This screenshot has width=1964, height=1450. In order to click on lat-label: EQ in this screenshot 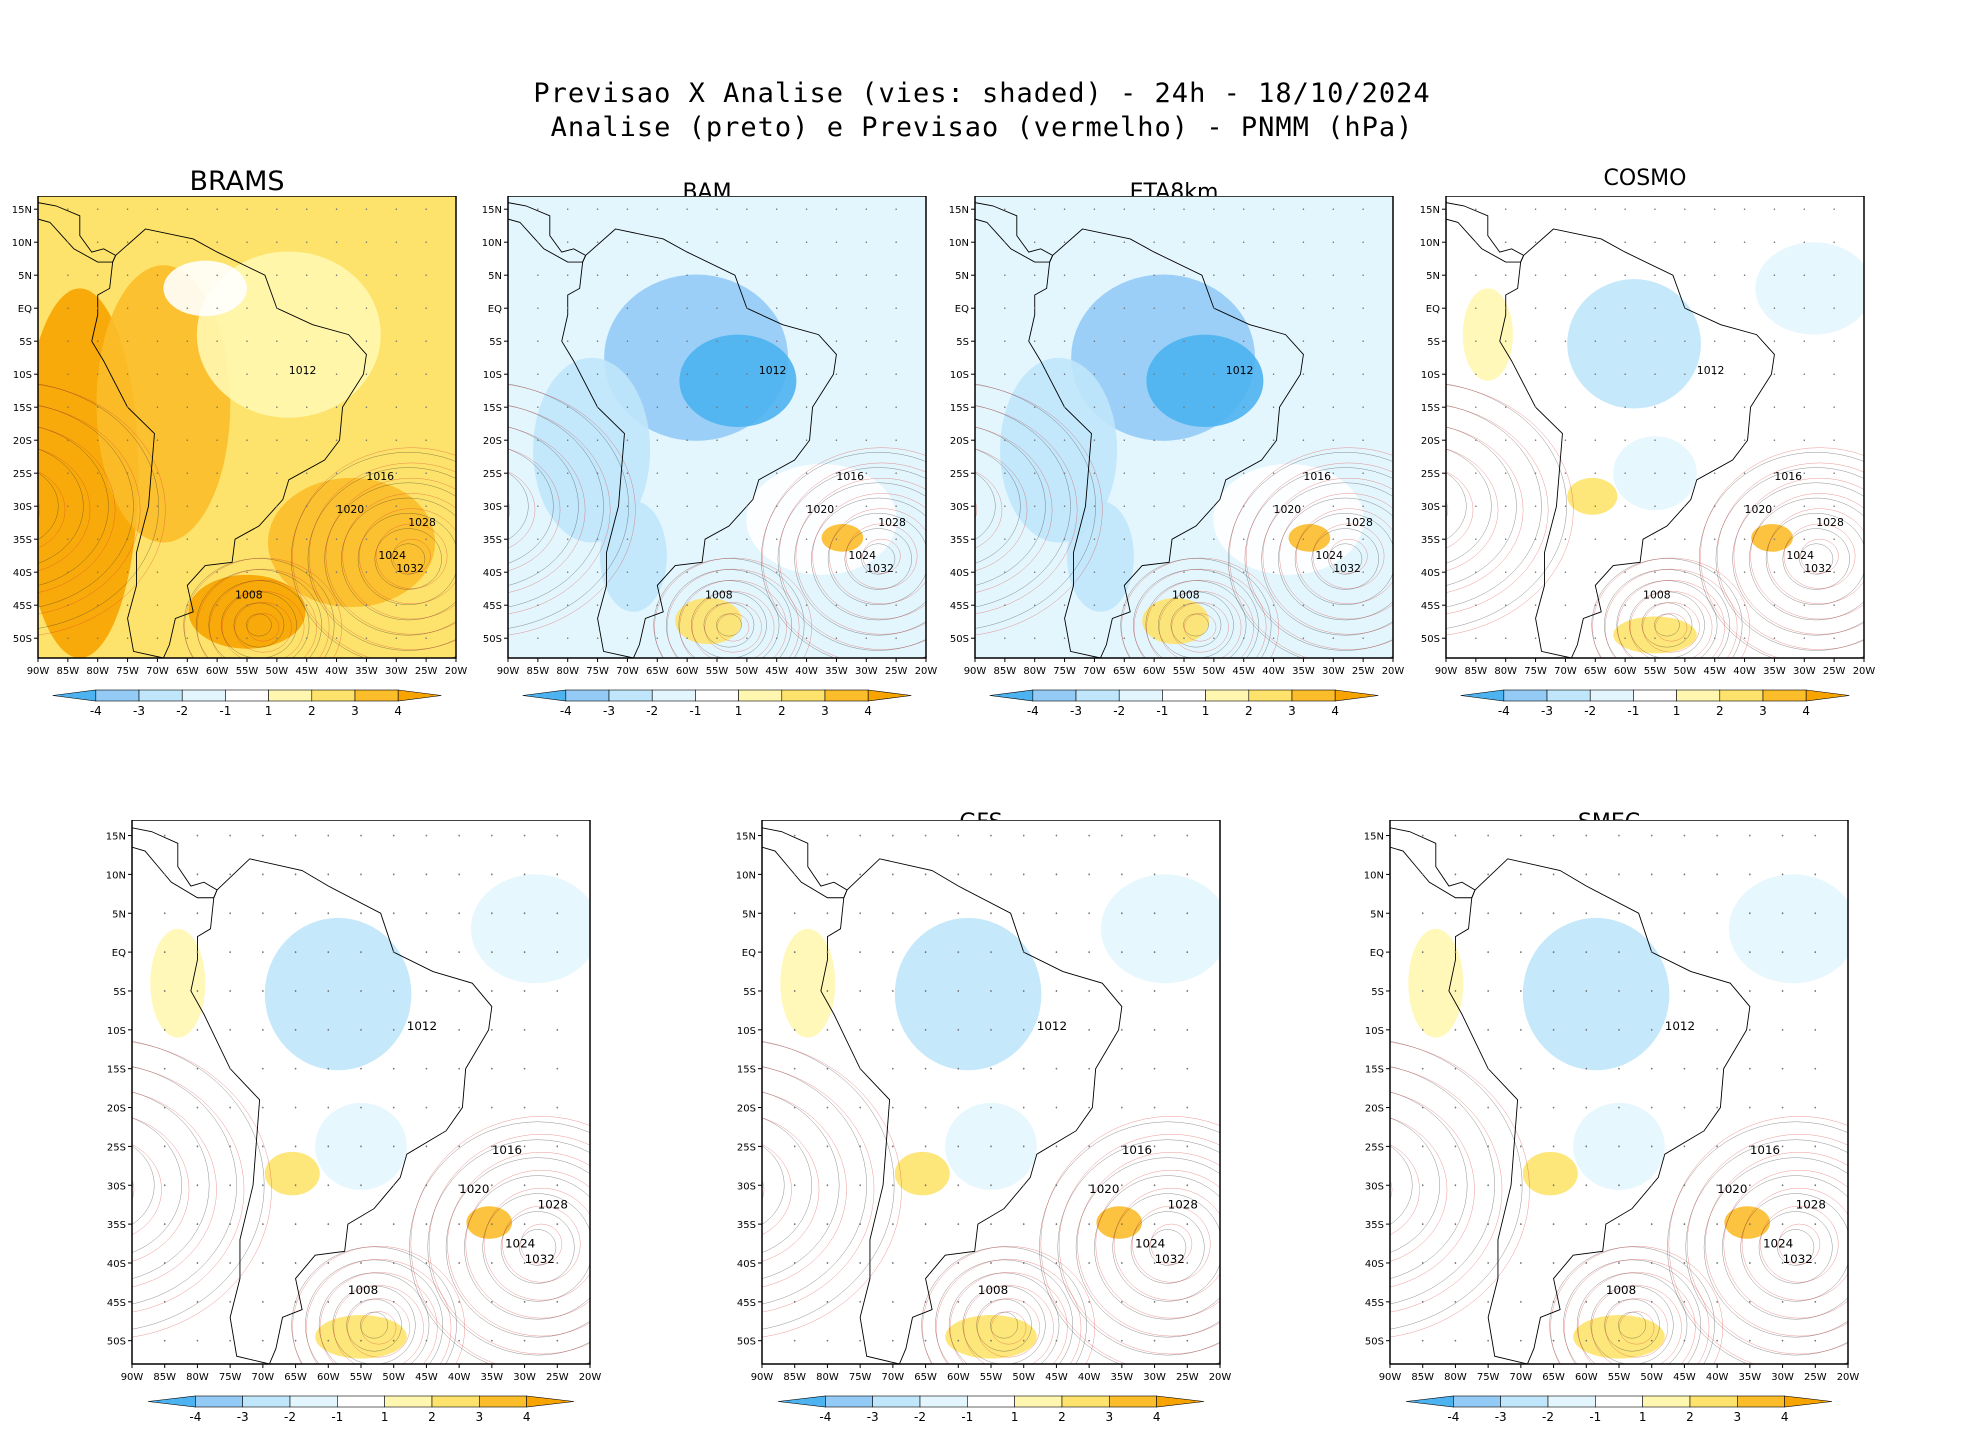, I will do `click(1433, 309)`.